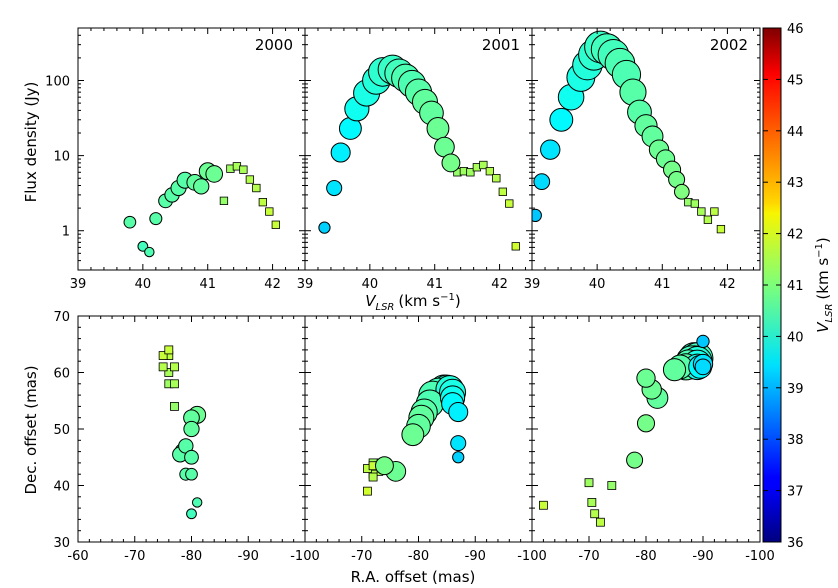 The height and width of the screenshot is (588, 838). Describe the element at coordinates (795, 286) in the screenshot. I see `colorbar-tick-label: 41` at that location.